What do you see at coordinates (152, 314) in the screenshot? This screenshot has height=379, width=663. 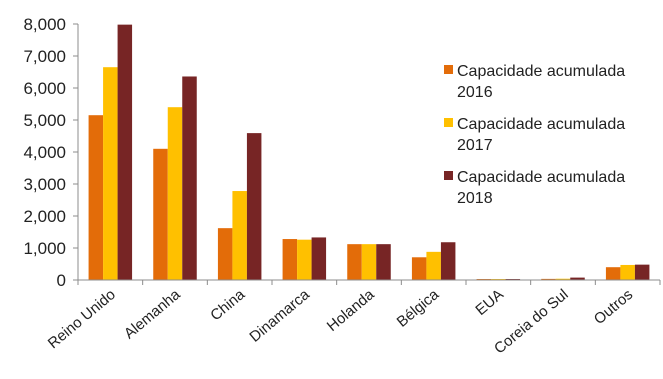 I see `x-category-label: Alemanha` at bounding box center [152, 314].